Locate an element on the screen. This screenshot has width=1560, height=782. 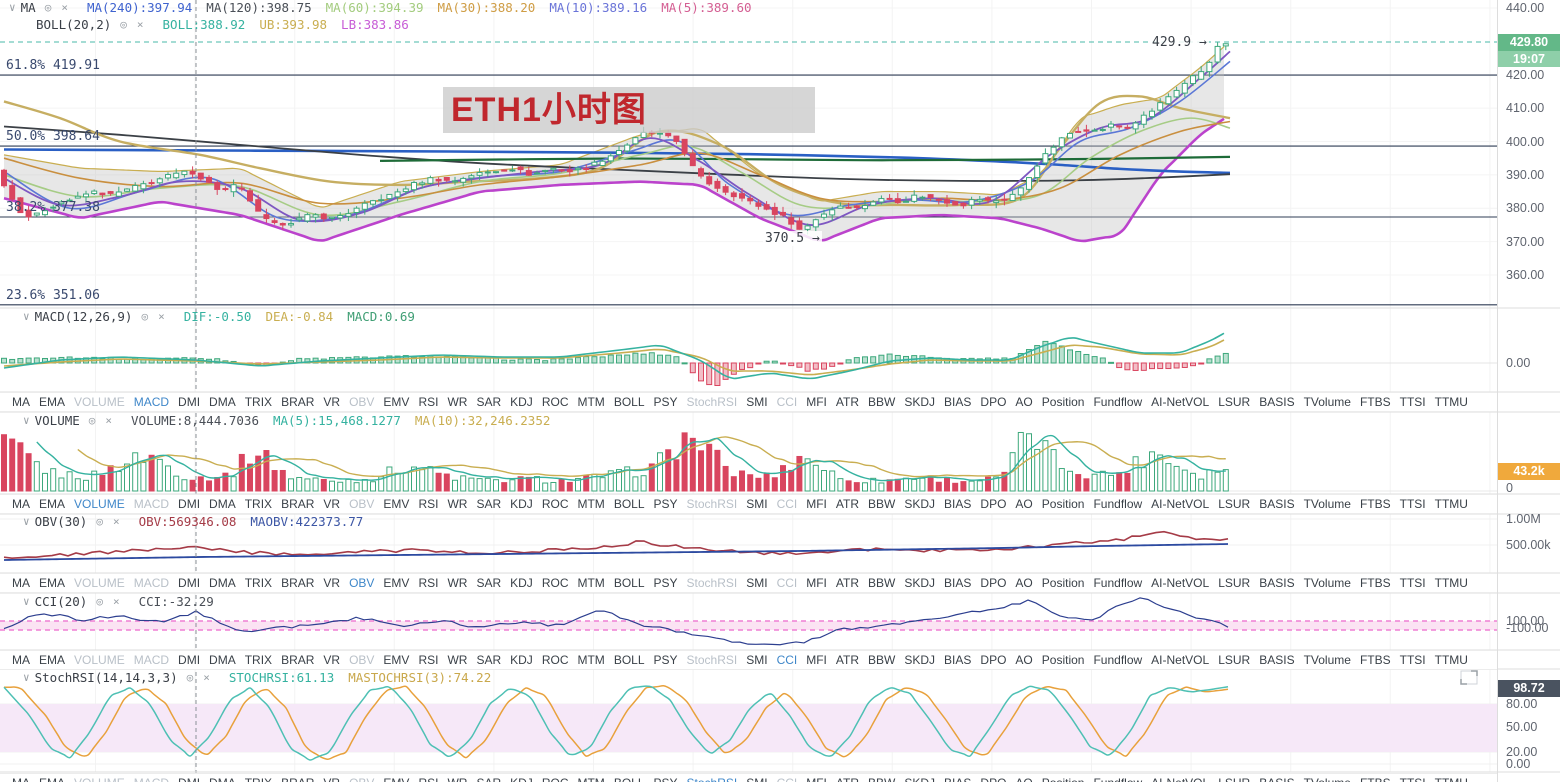
tab-lsur: LSUR is located at coordinates (1234, 660).